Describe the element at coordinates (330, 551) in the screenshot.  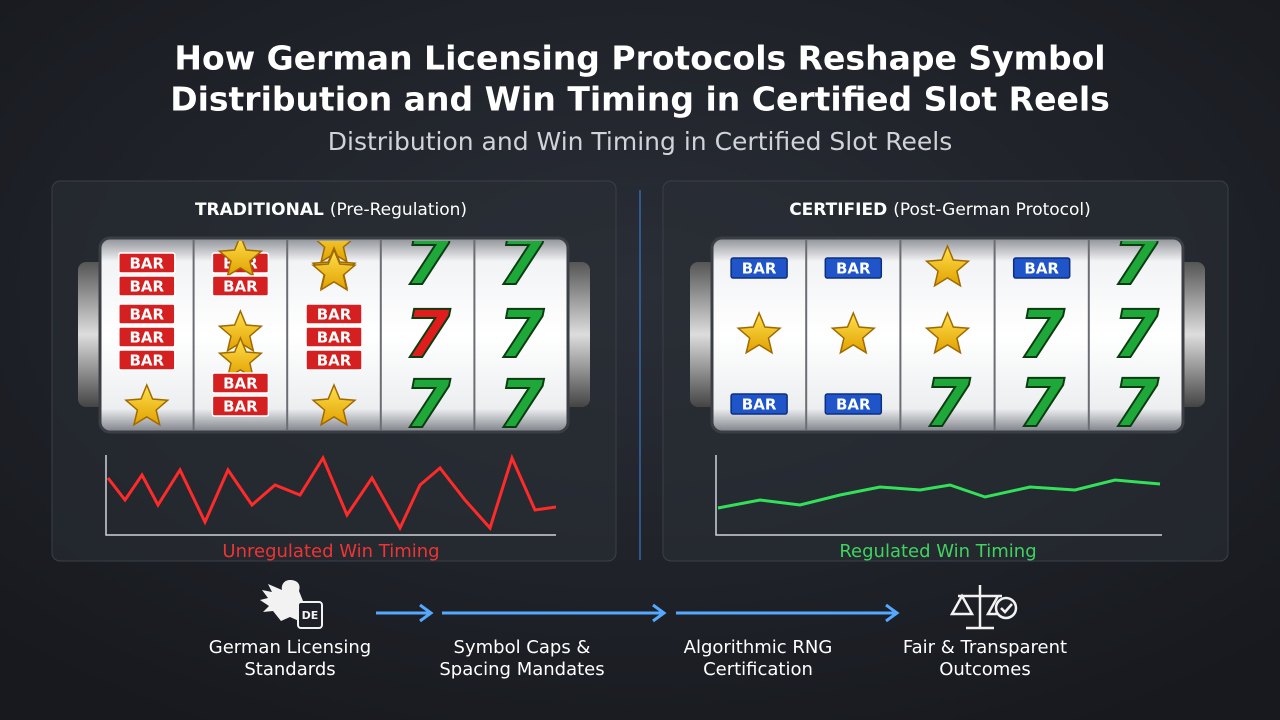
I see `caption: Unregulated Win Timing` at that location.